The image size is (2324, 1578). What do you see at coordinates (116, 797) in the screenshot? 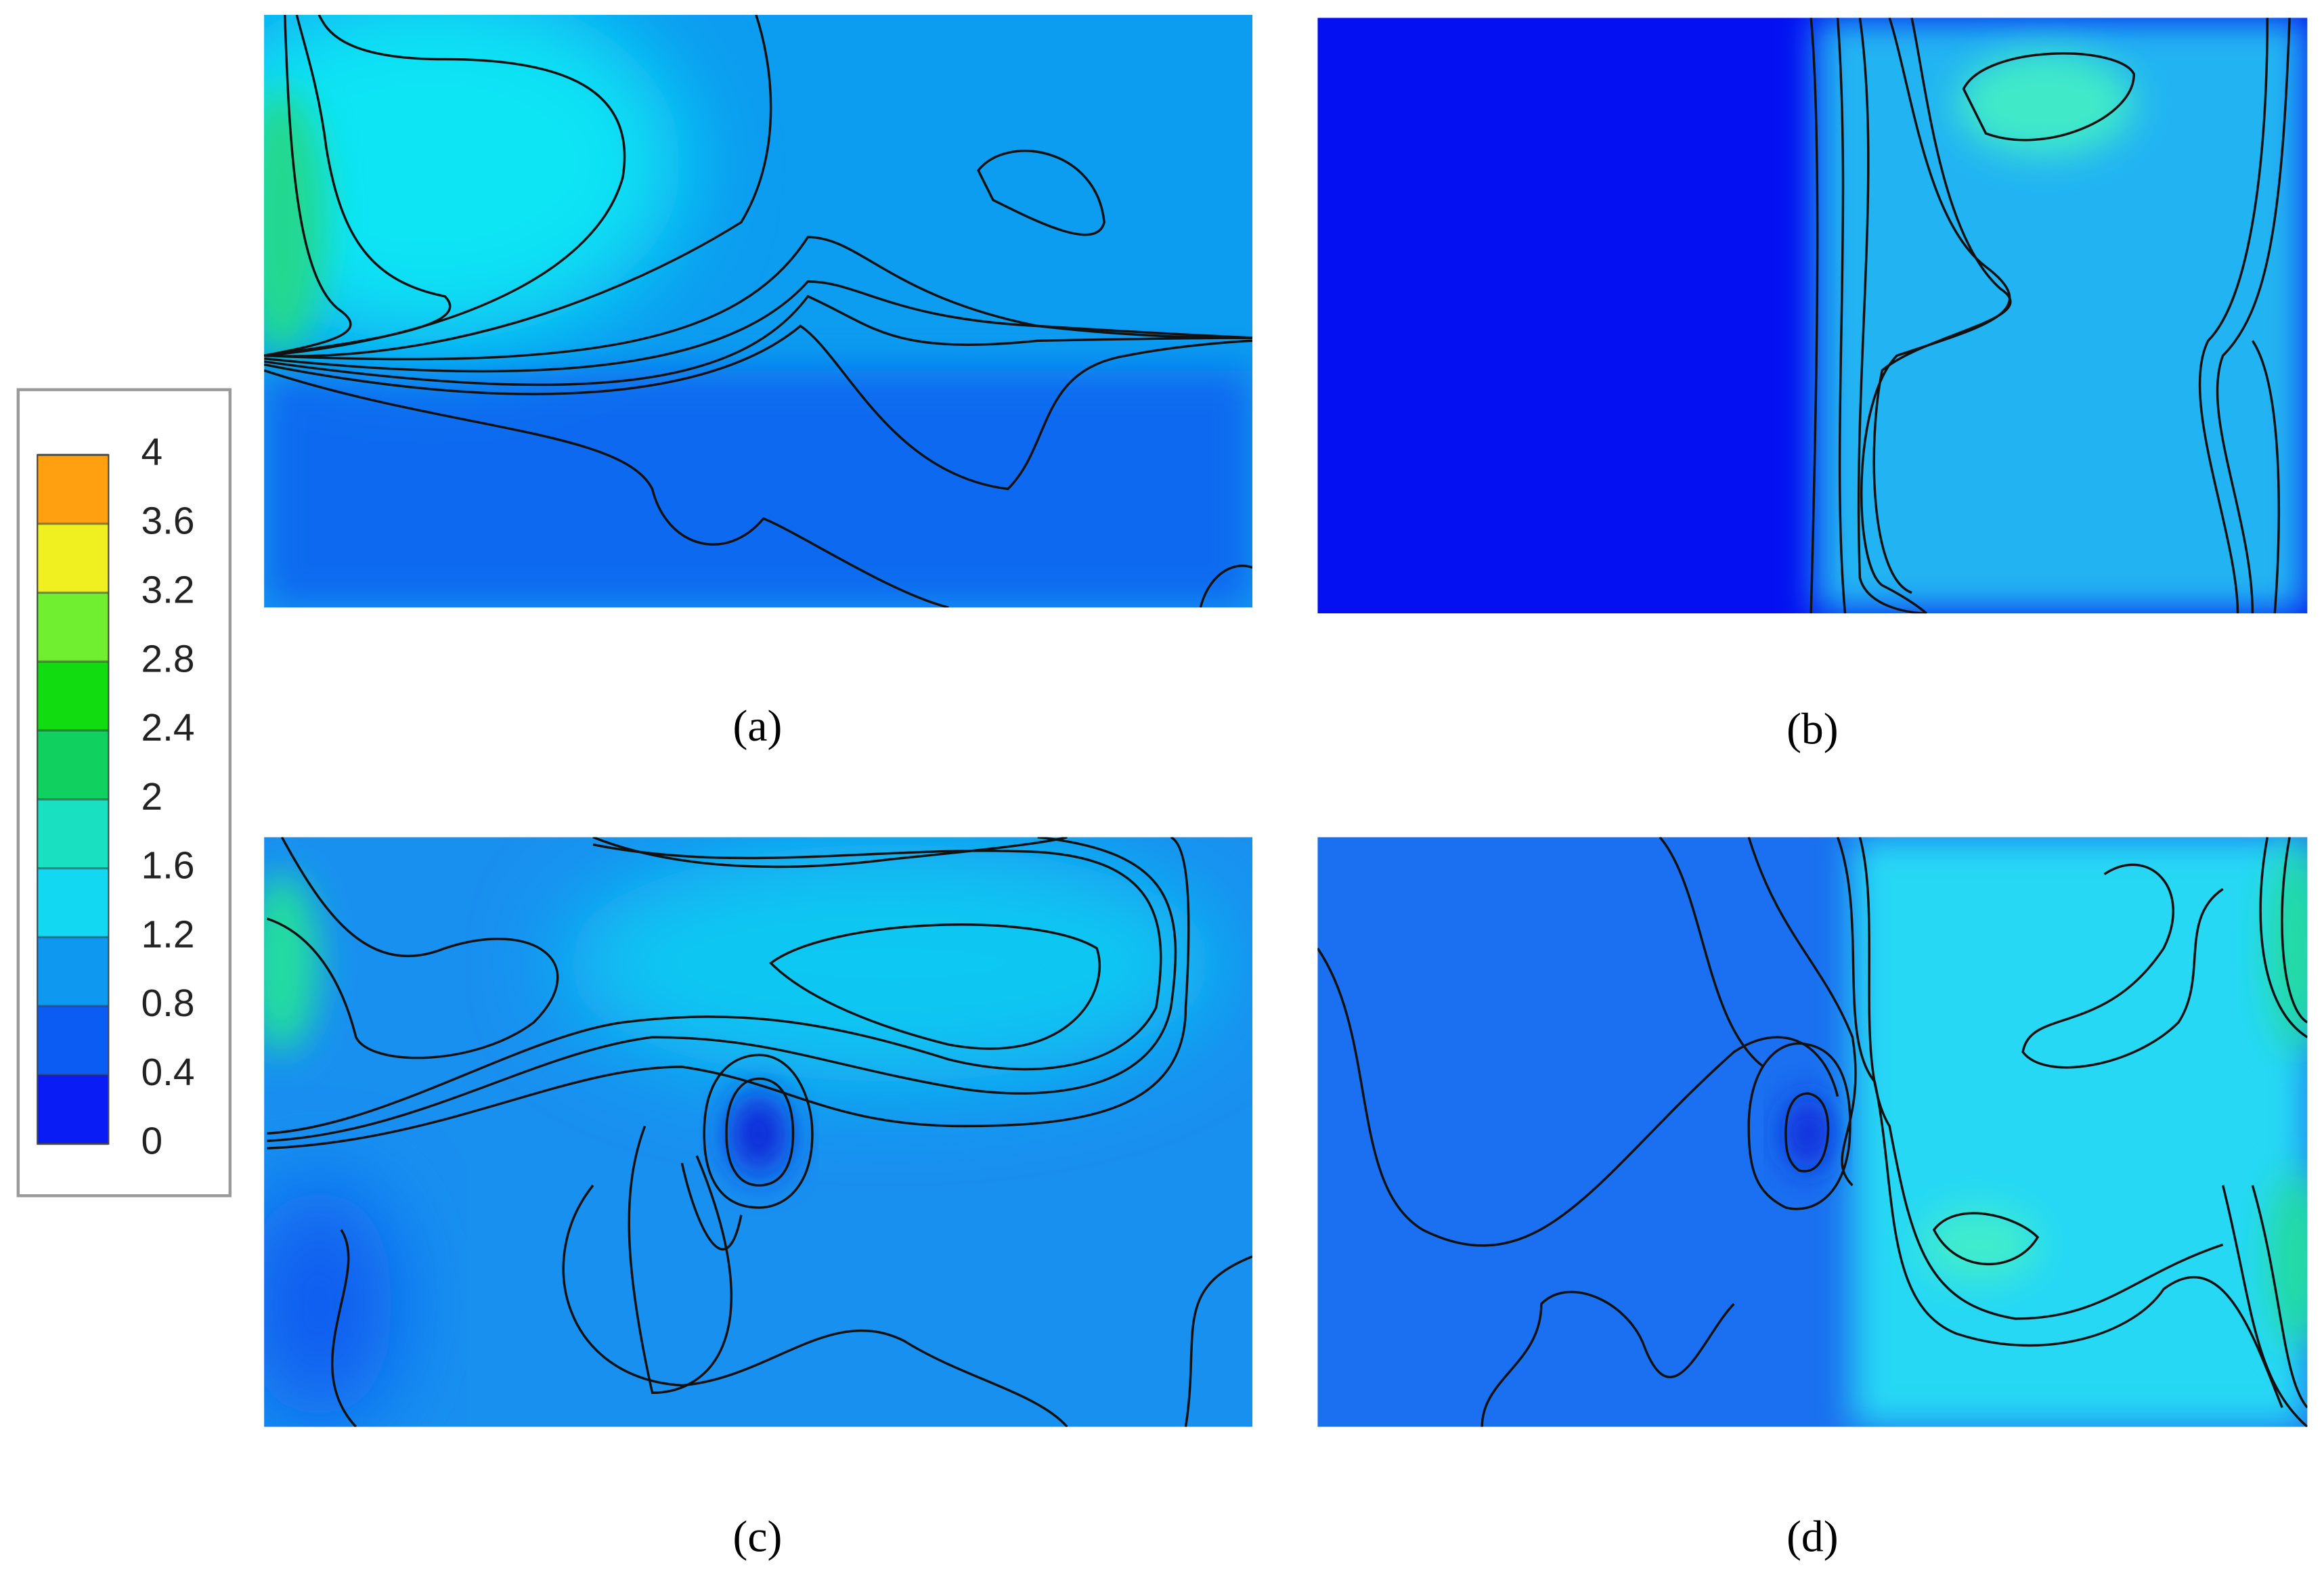
I see `colorbar: 0 0.4 0.8 1.2 1.6 2 2.4 2.8 3.2 3.6 4` at bounding box center [116, 797].